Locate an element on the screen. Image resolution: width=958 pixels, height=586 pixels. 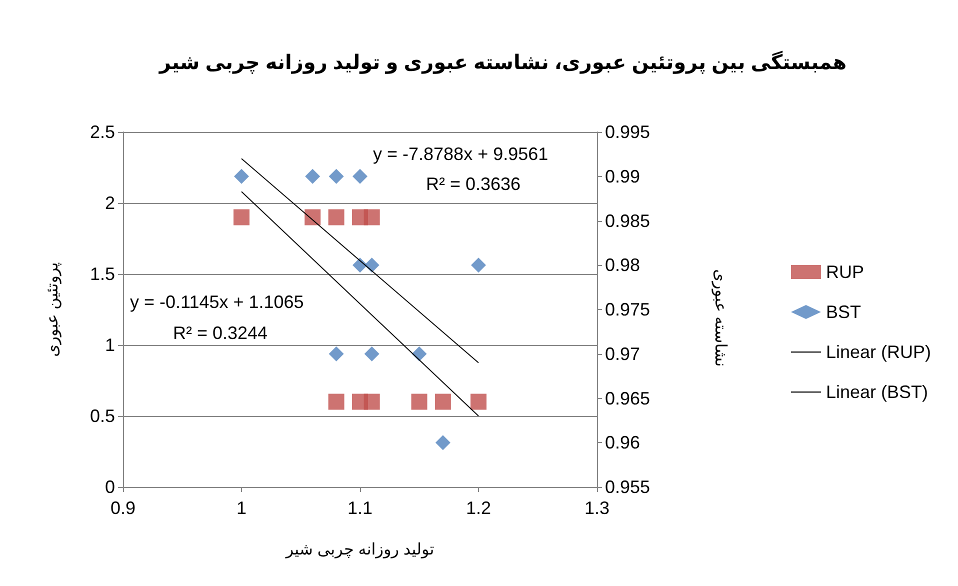
y2-axis-title: نشاسته عبوری is located at coordinates (720, 318).